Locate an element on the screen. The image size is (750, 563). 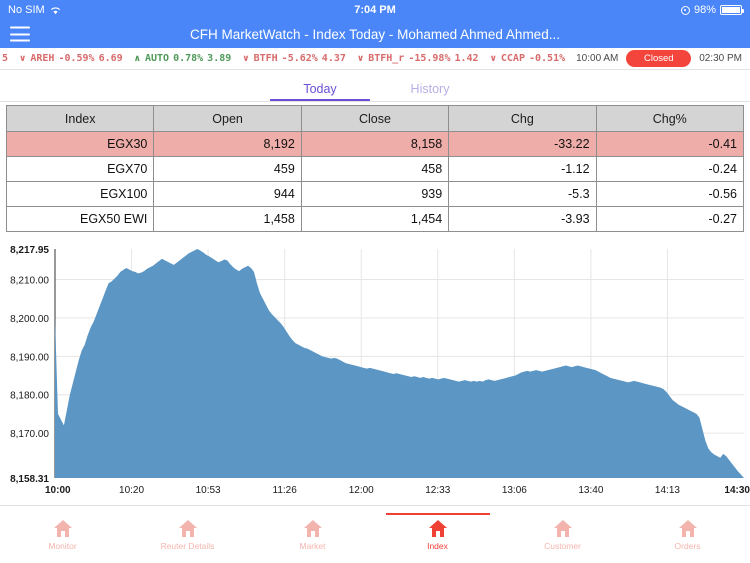
cell-index: EGX100 is located at coordinates (80, 194).